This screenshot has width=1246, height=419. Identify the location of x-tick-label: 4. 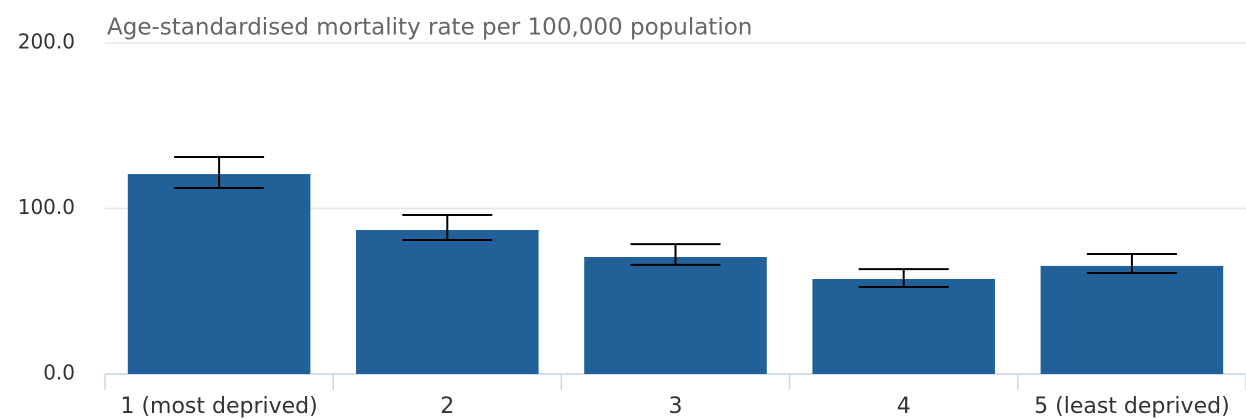
(904, 406).